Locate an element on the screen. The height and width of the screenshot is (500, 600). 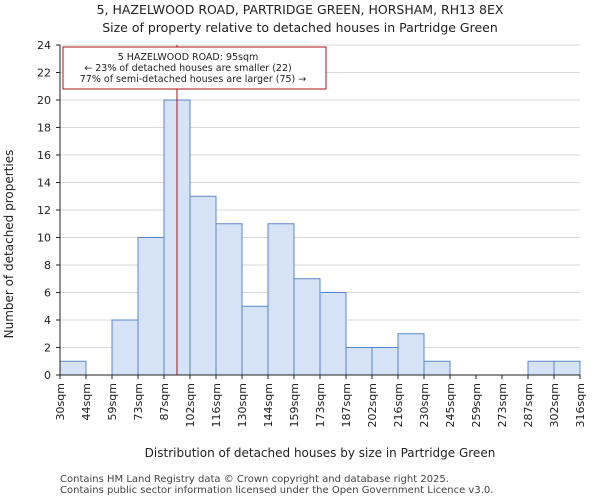
y-tick-label: 8 is located at coordinates (47, 265).